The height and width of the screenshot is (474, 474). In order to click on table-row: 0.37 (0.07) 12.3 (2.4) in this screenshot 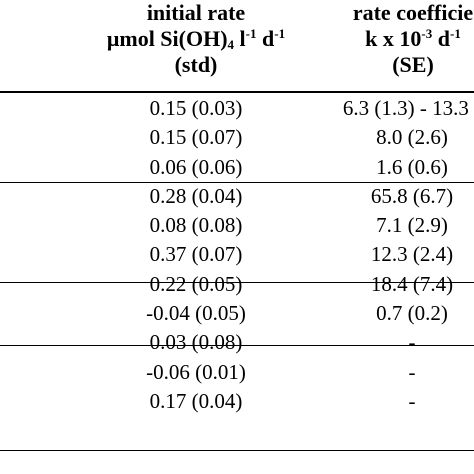, I will do `click(237, 254)`.